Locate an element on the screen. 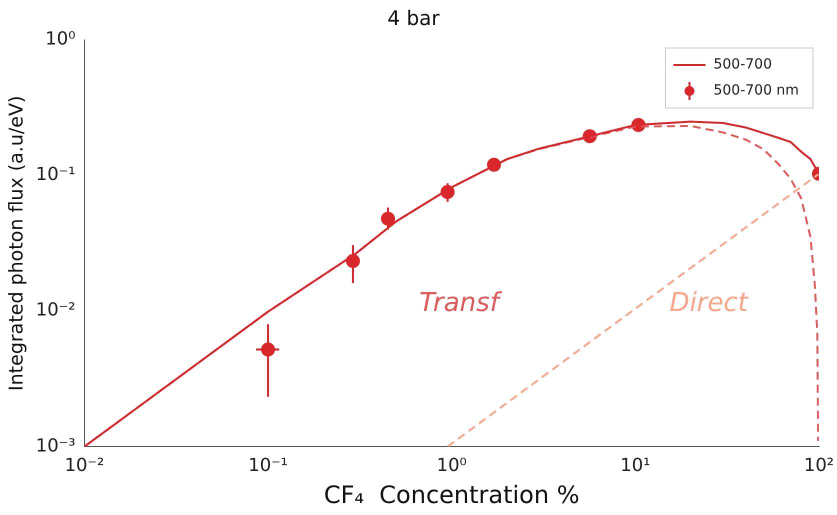  x-tick-label: 10⁻¹ is located at coordinates (268, 465).